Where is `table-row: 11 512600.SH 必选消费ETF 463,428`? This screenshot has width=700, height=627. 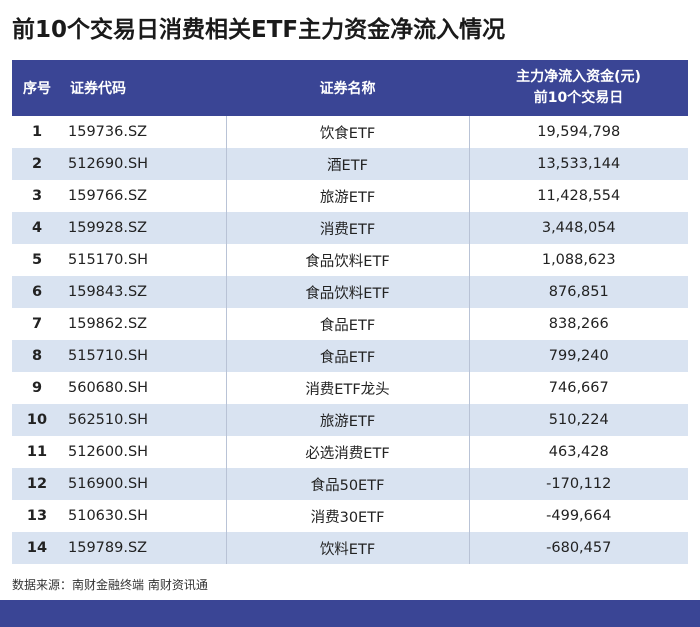
table-row: 11 512600.SH 必选消费ETF 463,428 is located at coordinates (350, 452).